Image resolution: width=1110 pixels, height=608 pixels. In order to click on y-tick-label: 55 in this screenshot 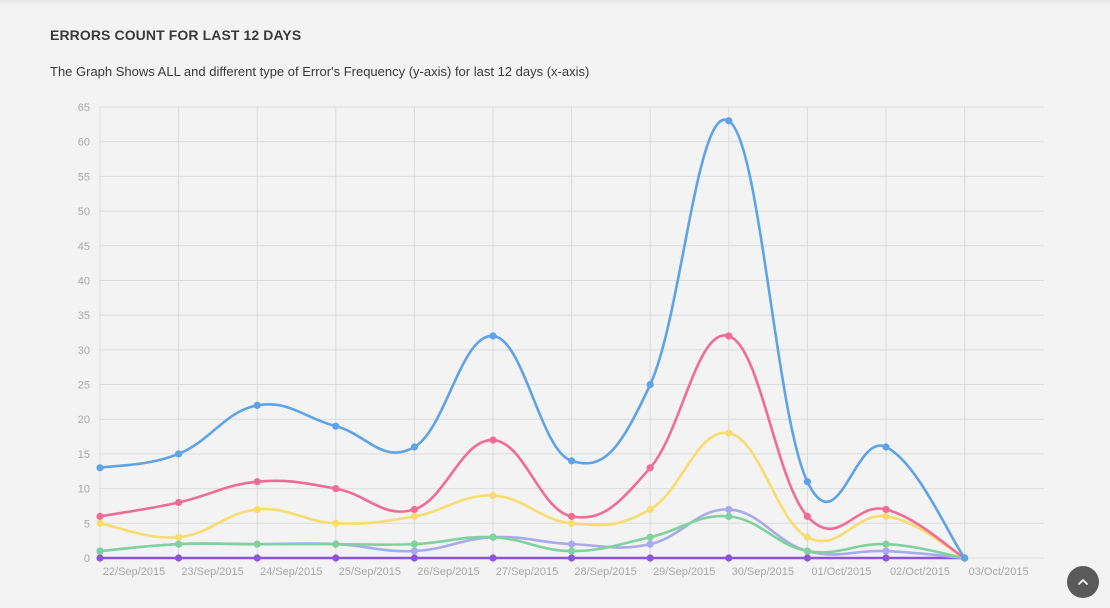, I will do `click(84, 177)`.